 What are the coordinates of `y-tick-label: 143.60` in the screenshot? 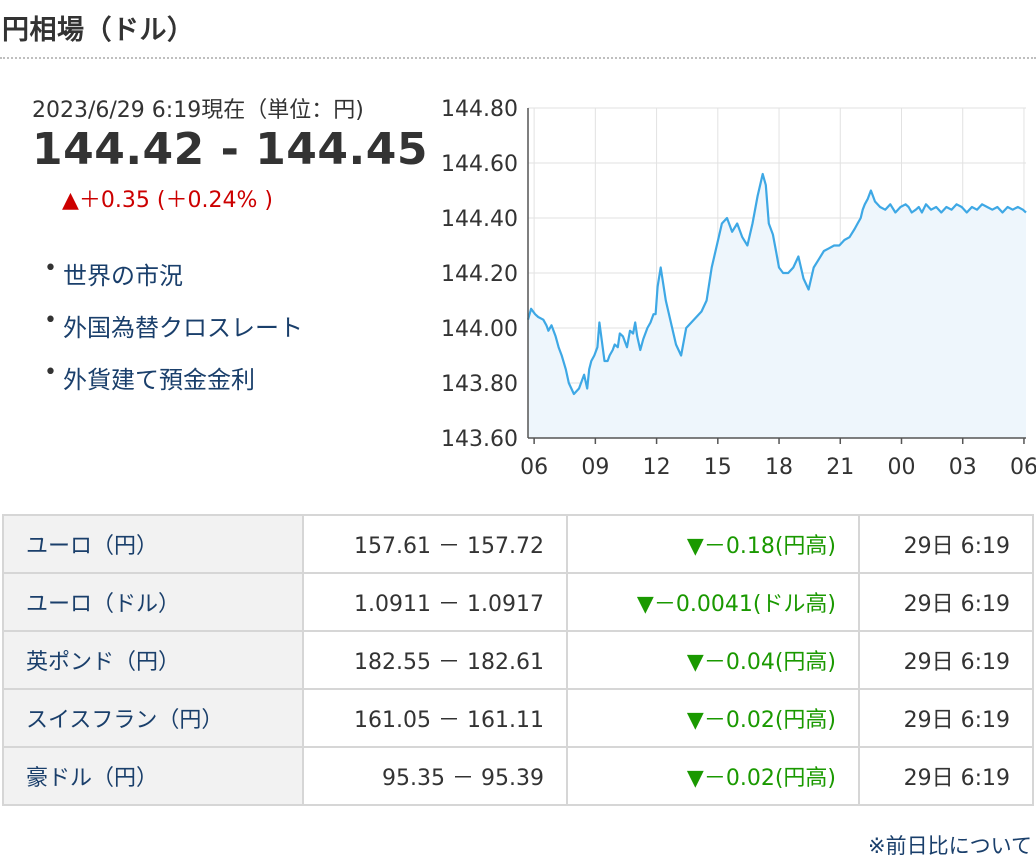 It's located at (479, 439).